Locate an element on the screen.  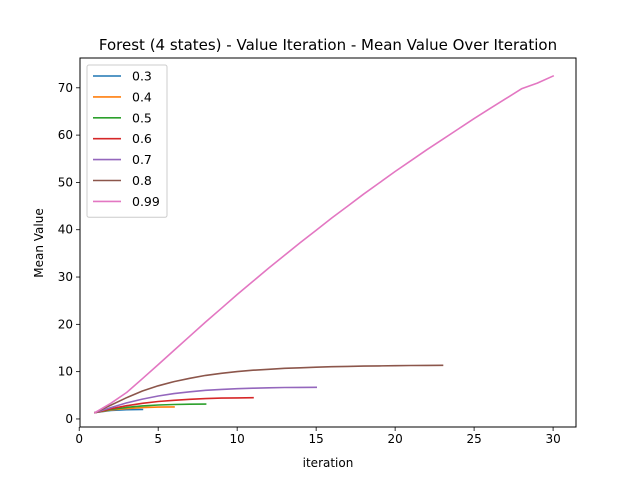
legend-entry: 0.7 is located at coordinates (142, 159).